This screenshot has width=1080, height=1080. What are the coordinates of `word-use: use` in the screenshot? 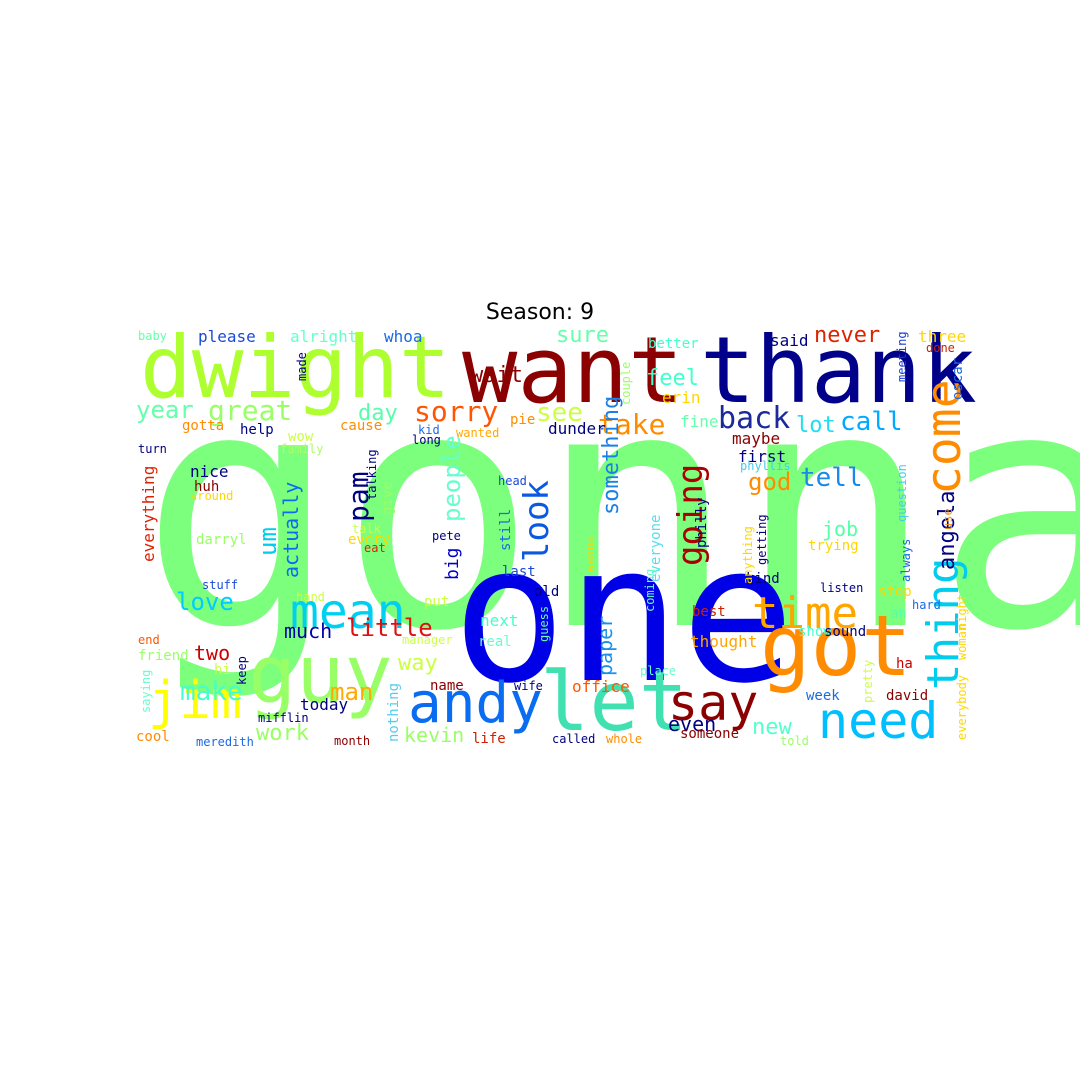 It's located at (948, 519).